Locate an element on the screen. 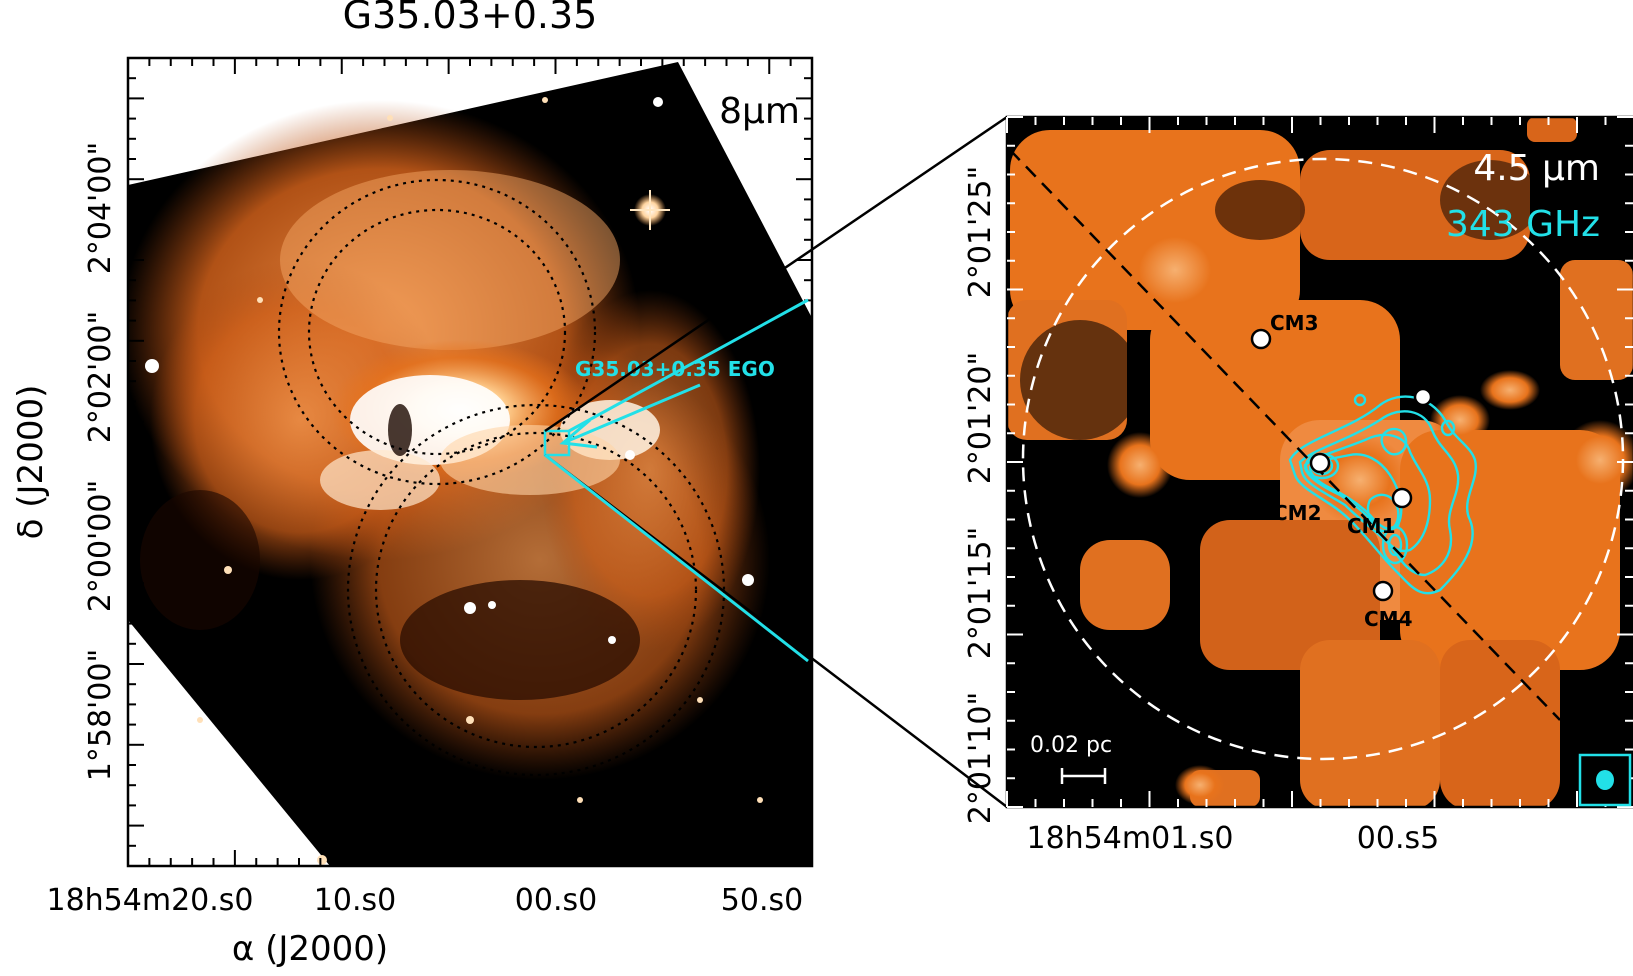 The image size is (1633, 976). x-tick-label: 50.s0 is located at coordinates (762, 900).